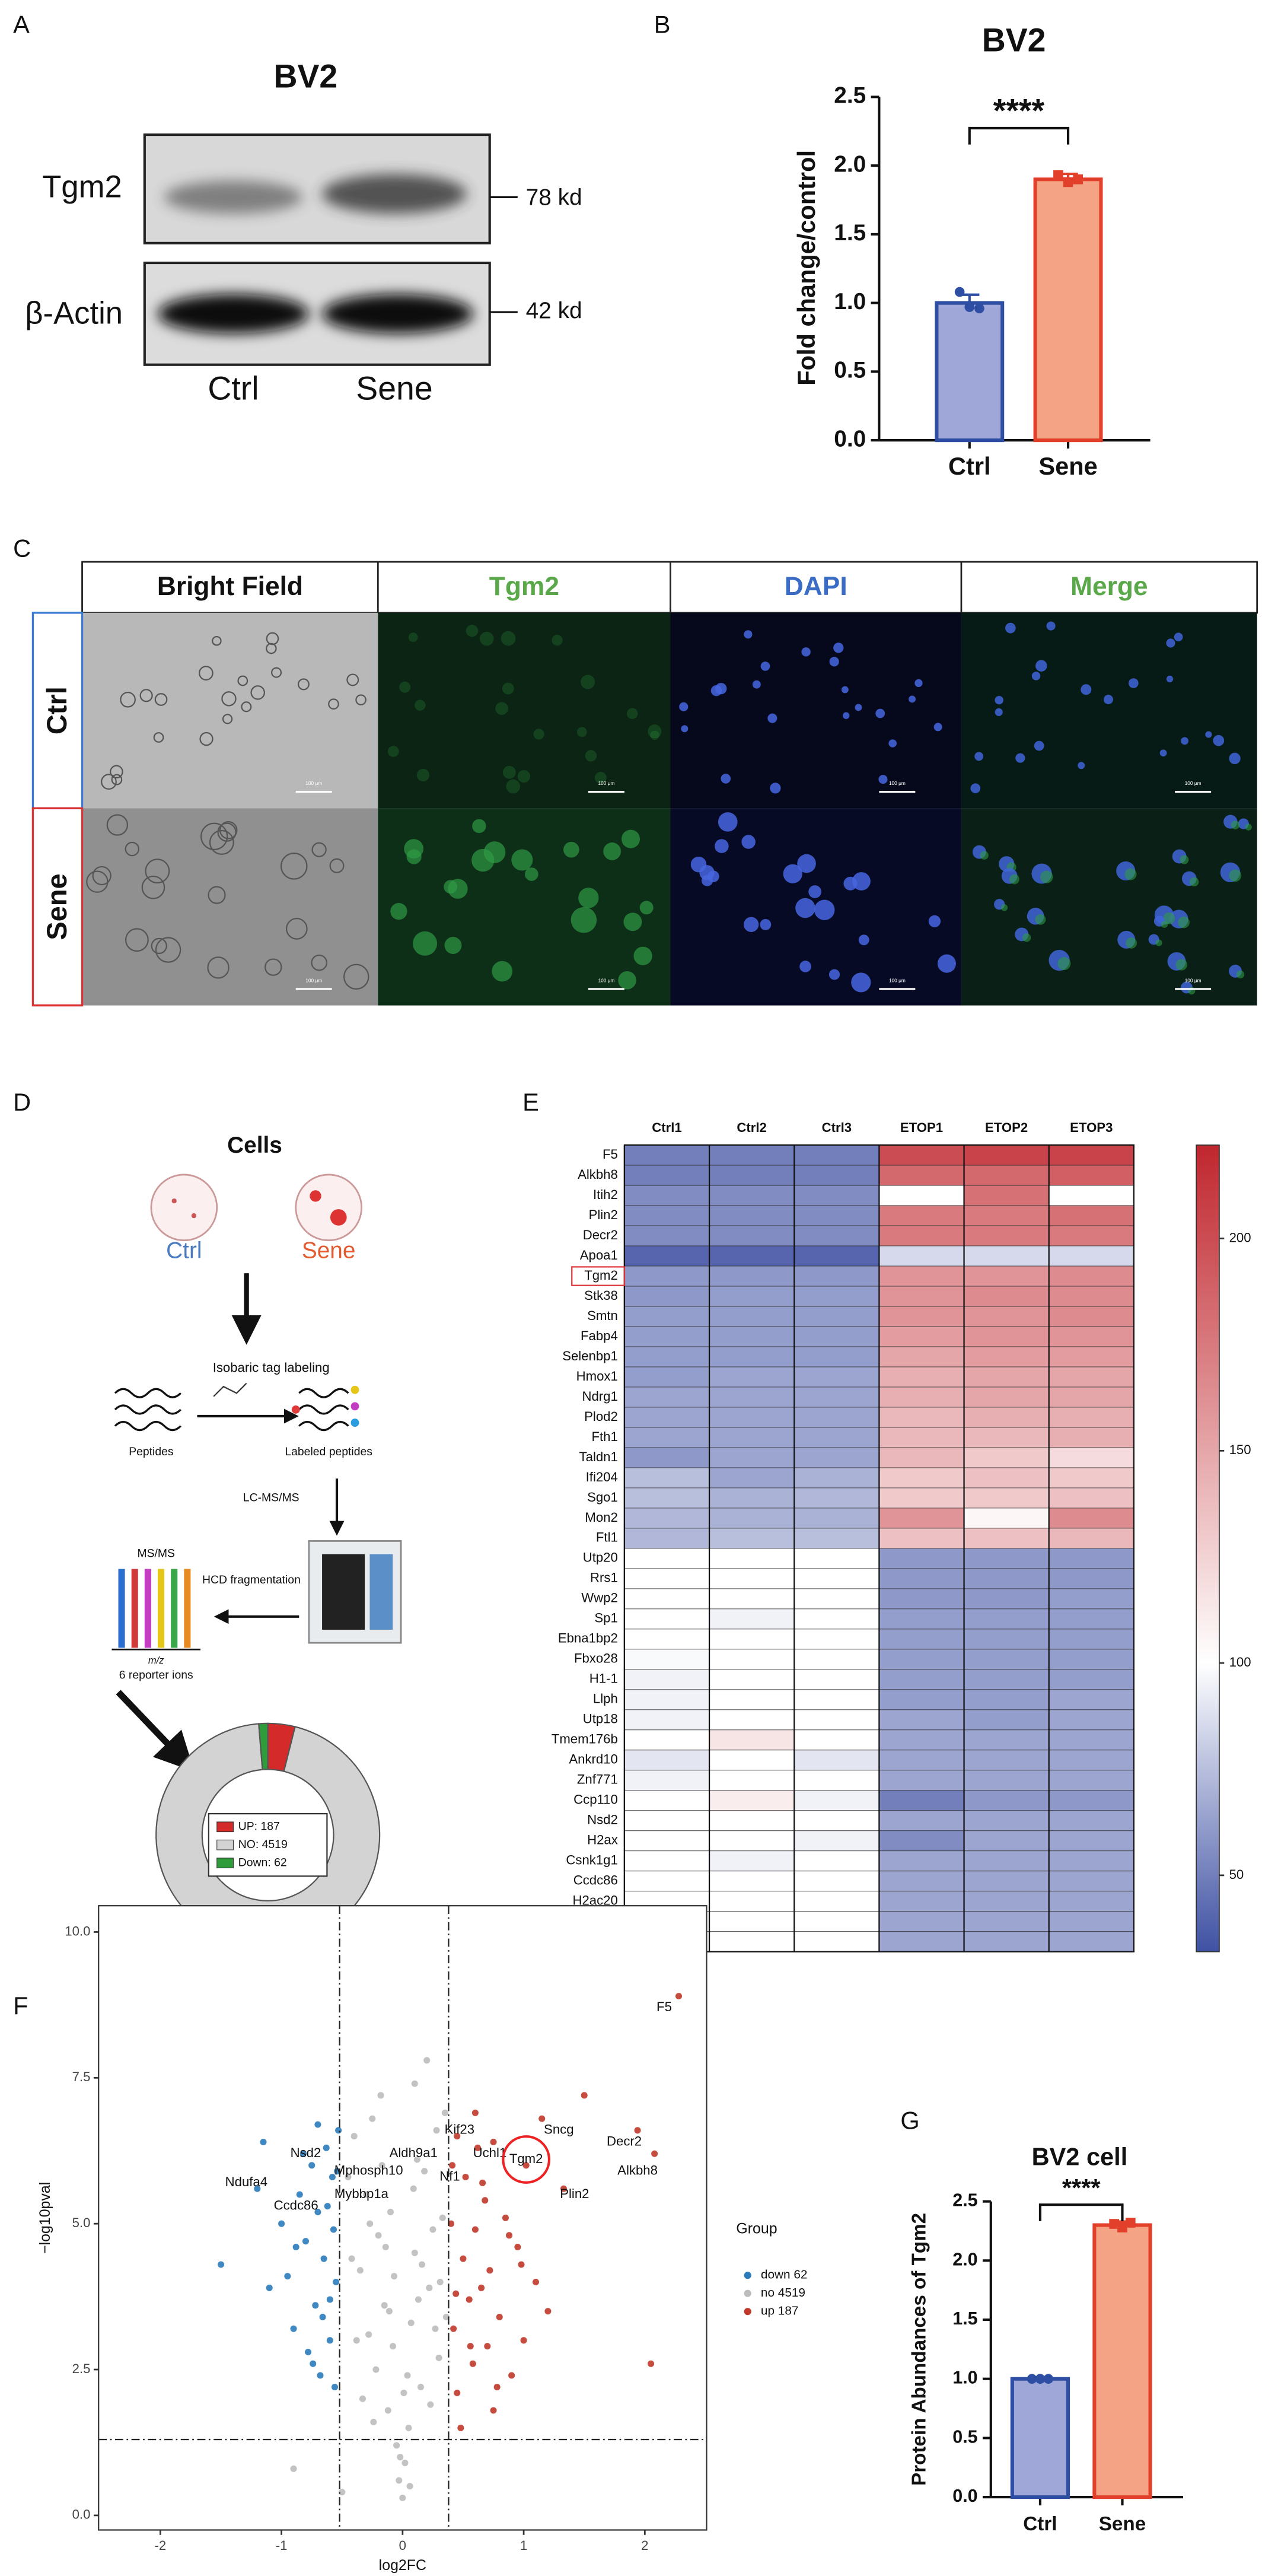 This screenshot has width=1262, height=2576. Describe the element at coordinates (271, 1367) in the screenshot. I see `step-label: Isobaric tag labeling` at that location.